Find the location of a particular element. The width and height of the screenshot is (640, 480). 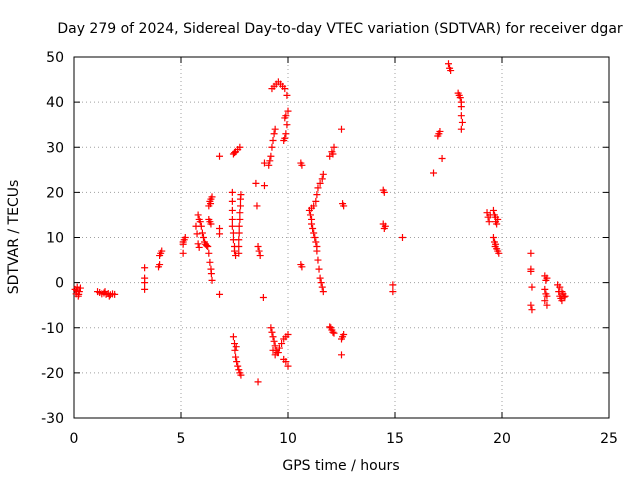

y-tick-label: 50 is located at coordinates (55, 58).